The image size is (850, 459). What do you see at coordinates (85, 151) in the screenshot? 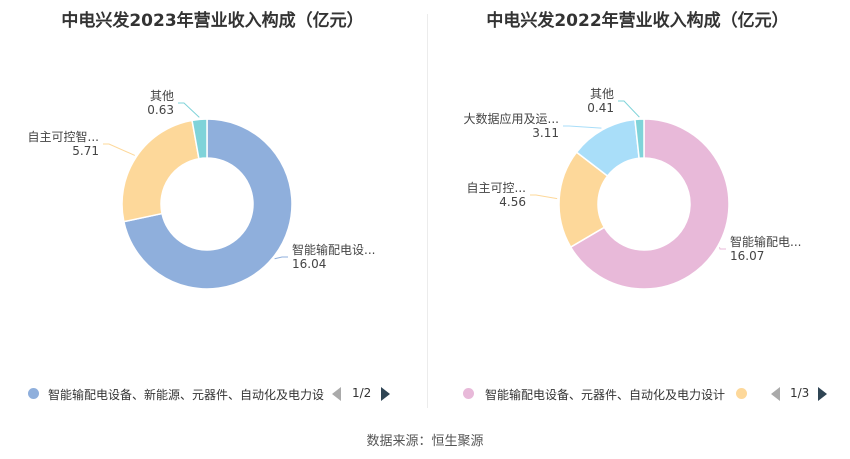
I see `slice-value-label: 5.71` at bounding box center [85, 151].